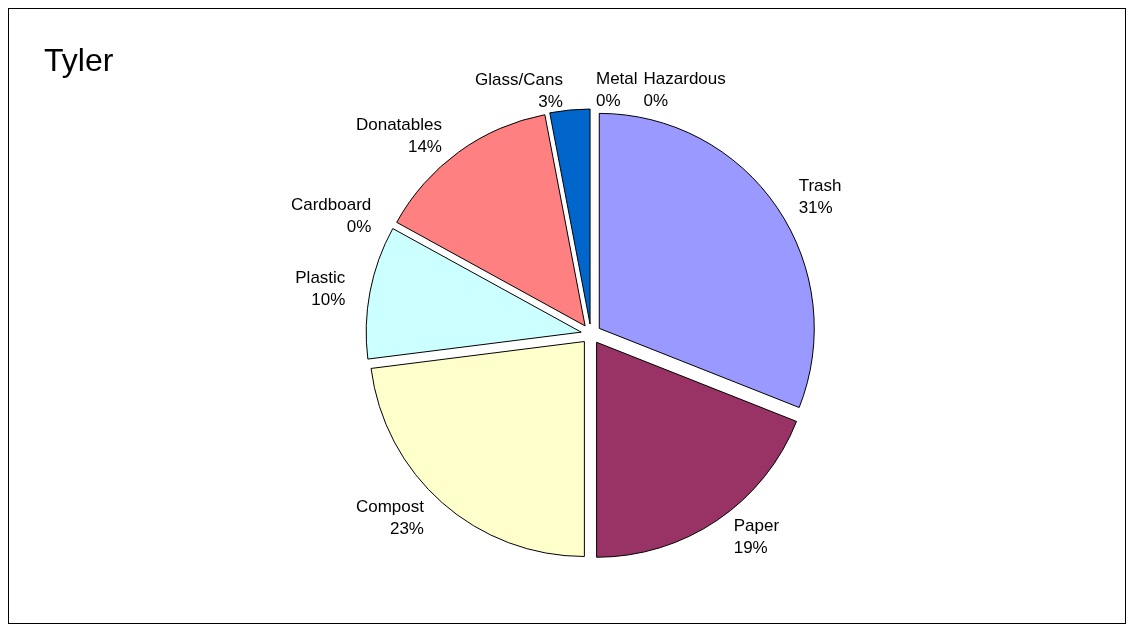 Image resolution: width=1135 pixels, height=634 pixels. Describe the element at coordinates (398, 125) in the screenshot. I see `slice-label: Donatables` at that location.